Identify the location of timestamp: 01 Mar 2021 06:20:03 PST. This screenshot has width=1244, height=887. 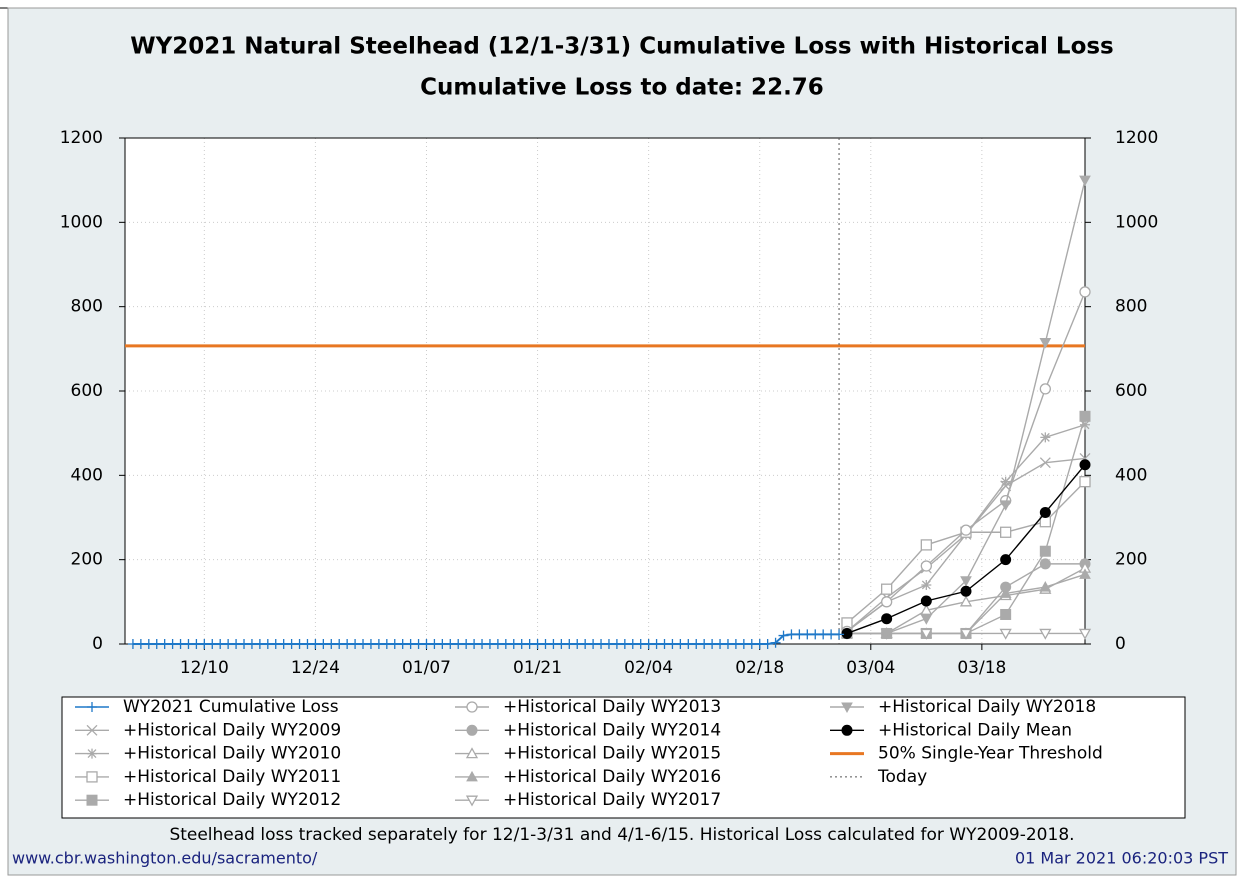
(1121, 858).